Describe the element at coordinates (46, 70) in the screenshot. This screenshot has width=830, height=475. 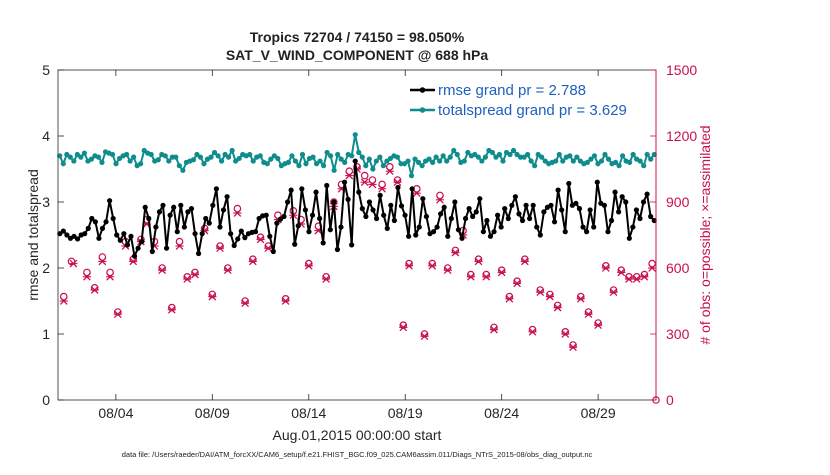
I see `y-left-tick-label: 5` at that location.